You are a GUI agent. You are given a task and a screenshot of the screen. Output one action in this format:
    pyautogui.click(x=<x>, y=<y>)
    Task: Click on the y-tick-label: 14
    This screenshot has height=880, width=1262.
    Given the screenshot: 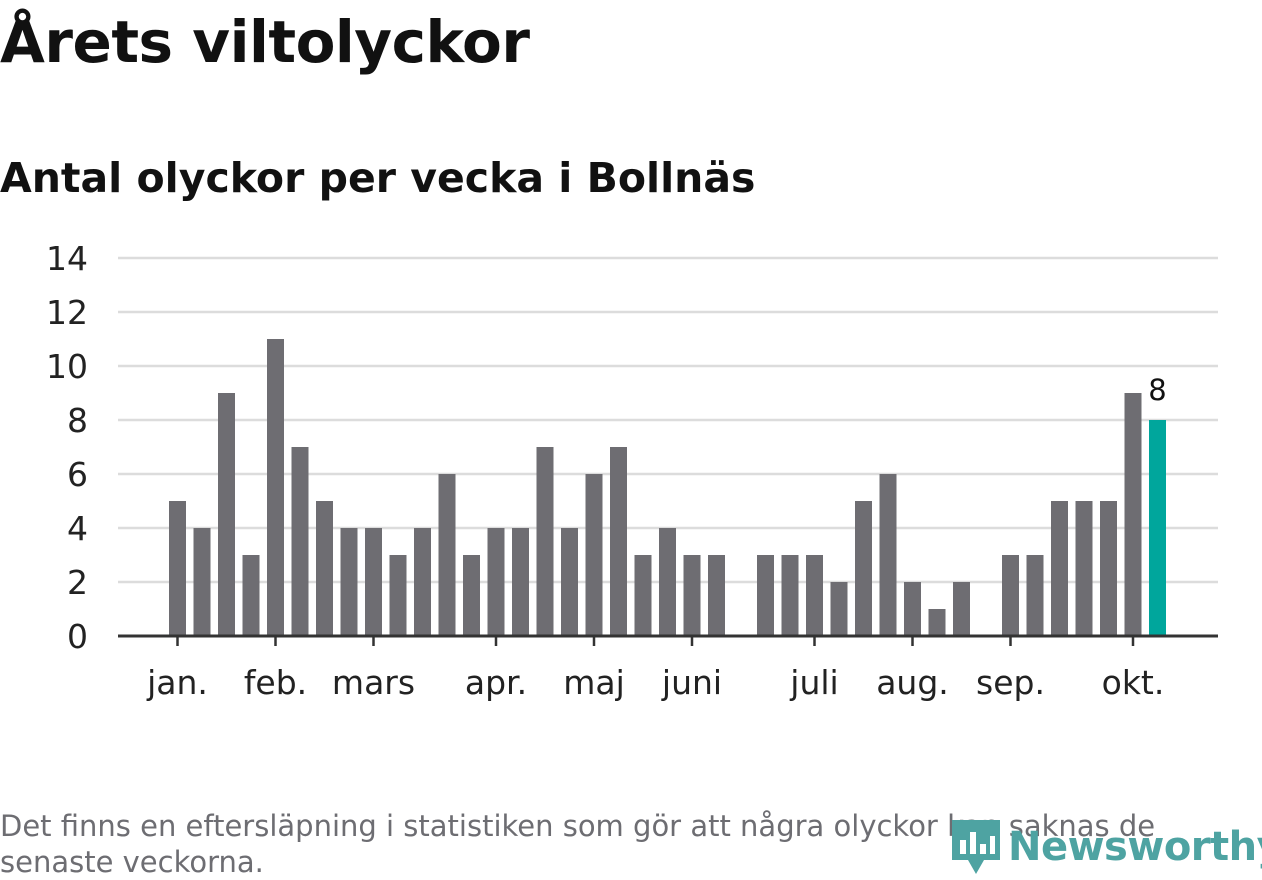 What is the action you would take?
    pyautogui.click(x=67, y=258)
    